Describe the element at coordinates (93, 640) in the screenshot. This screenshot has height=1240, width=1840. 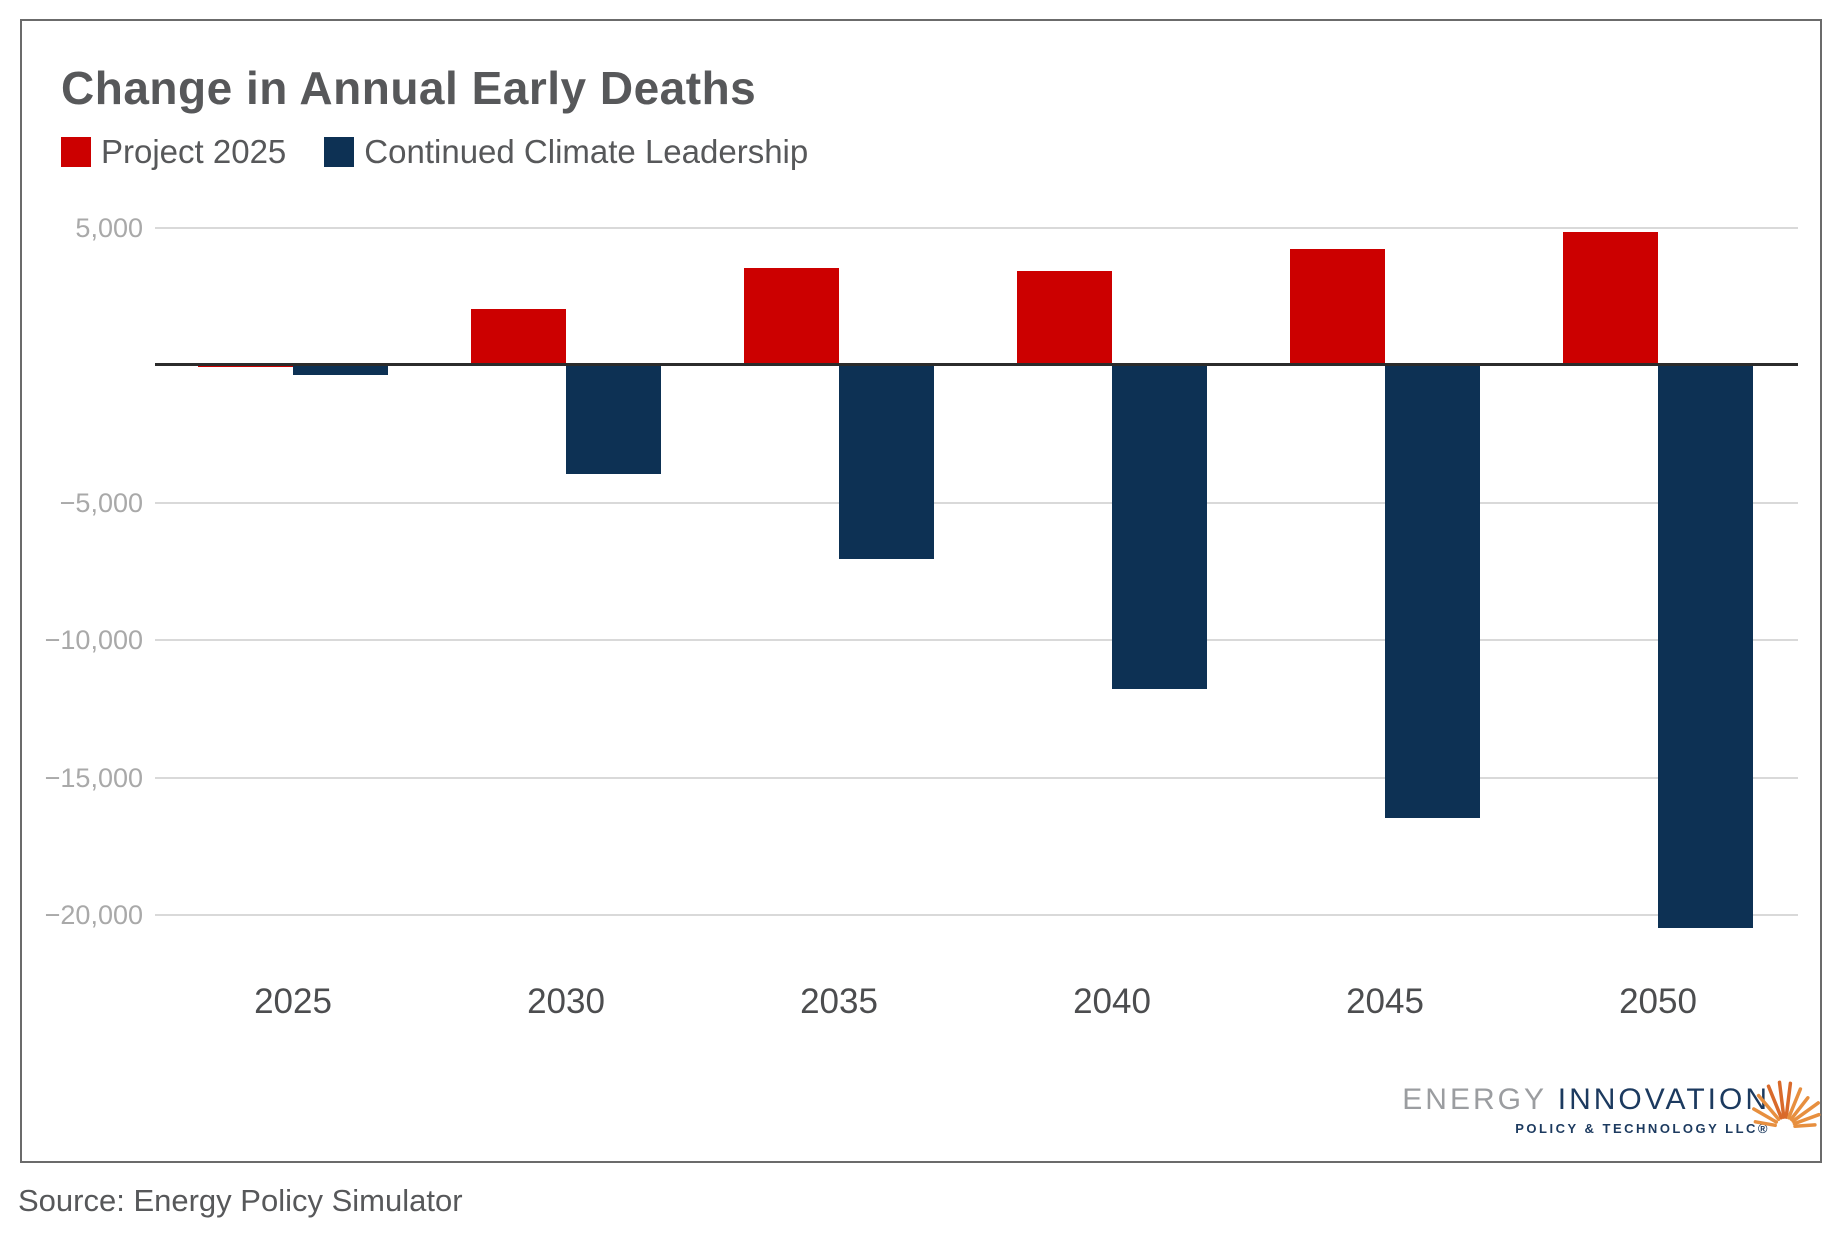
I see `y-tick-label: −10,000` at that location.